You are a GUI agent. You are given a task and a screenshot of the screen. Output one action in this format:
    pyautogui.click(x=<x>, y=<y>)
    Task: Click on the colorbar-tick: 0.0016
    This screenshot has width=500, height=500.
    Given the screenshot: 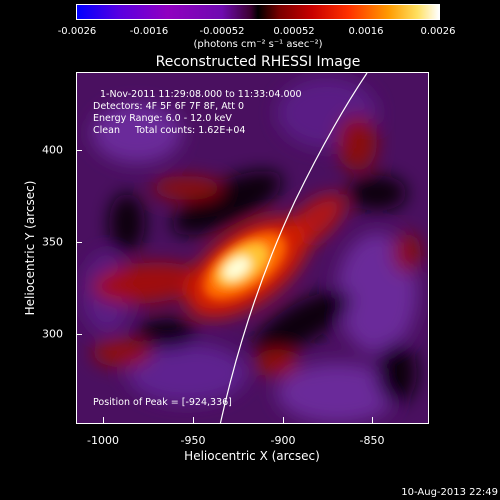 What is the action you would take?
    pyautogui.click(x=366, y=31)
    